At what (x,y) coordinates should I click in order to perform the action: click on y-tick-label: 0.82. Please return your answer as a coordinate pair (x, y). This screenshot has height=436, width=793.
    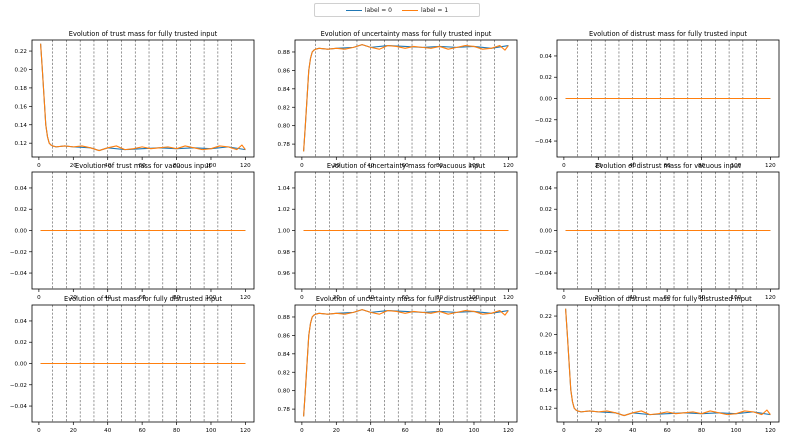
    Looking at the image, I should click on (284, 108).